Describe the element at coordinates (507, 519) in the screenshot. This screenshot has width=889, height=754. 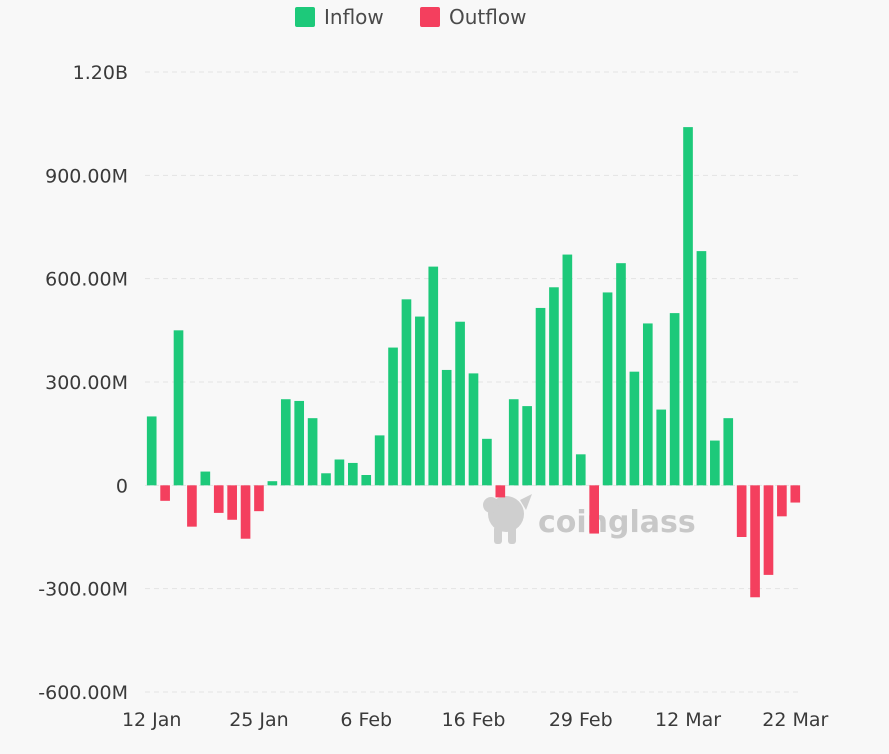
I see `coinglass-logo-icon` at that location.